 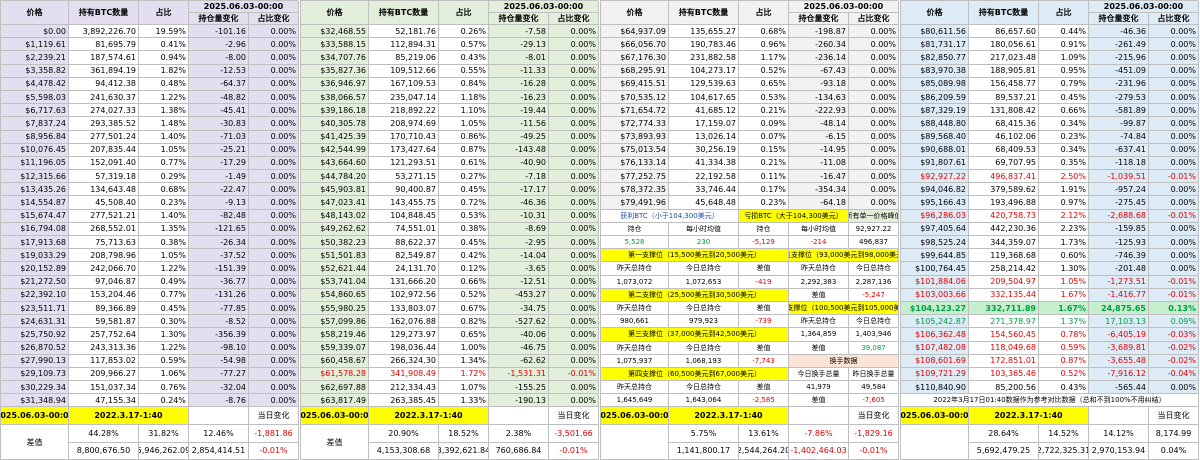 What do you see at coordinates (104, 335) in the screenshot?
I see `data-cell: 257,752.64` at bounding box center [104, 335].